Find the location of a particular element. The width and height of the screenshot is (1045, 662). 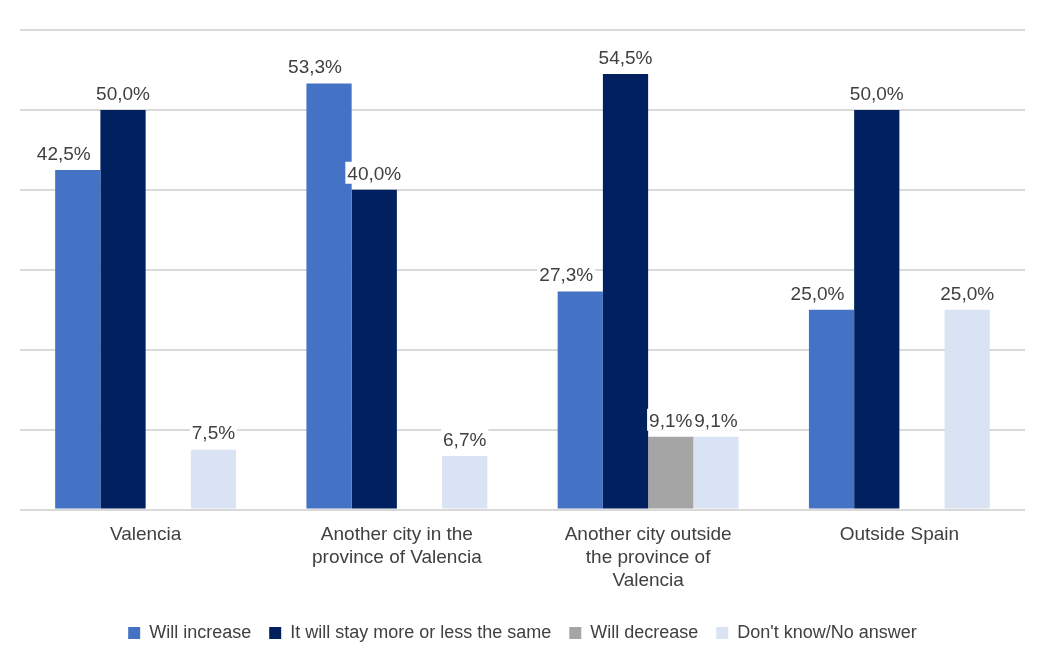

data-label: 27,3% is located at coordinates (566, 275).